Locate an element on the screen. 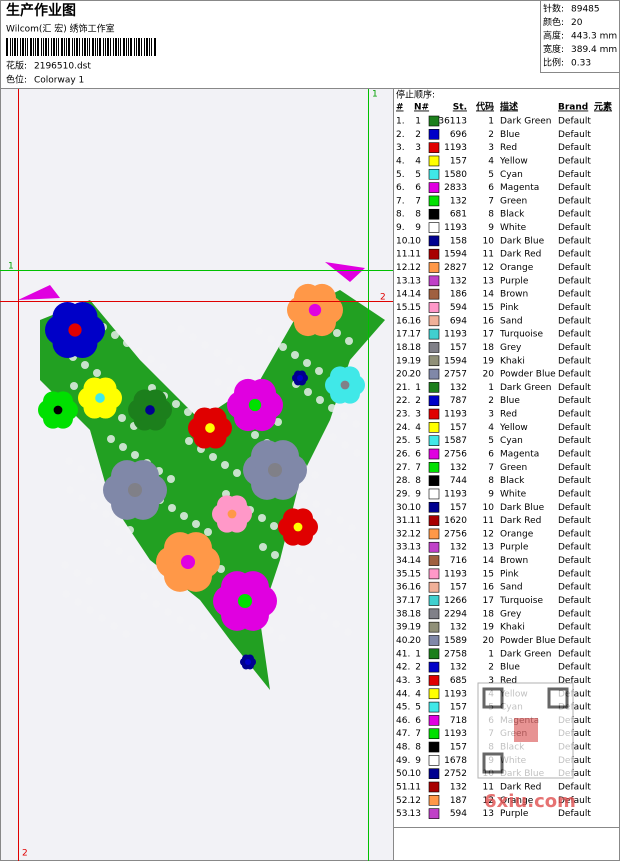  description: Pink is located at coordinates (509, 574).